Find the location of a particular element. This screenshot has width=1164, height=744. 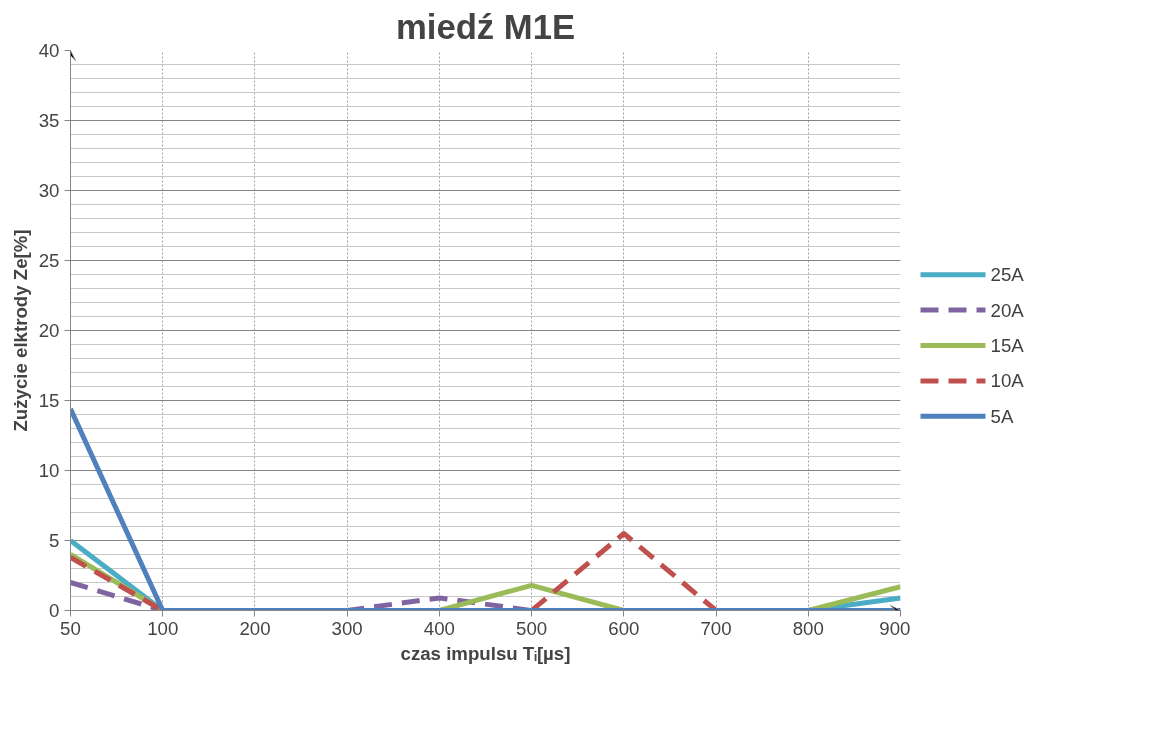

x-tick-label: 300 is located at coordinates (347, 628).